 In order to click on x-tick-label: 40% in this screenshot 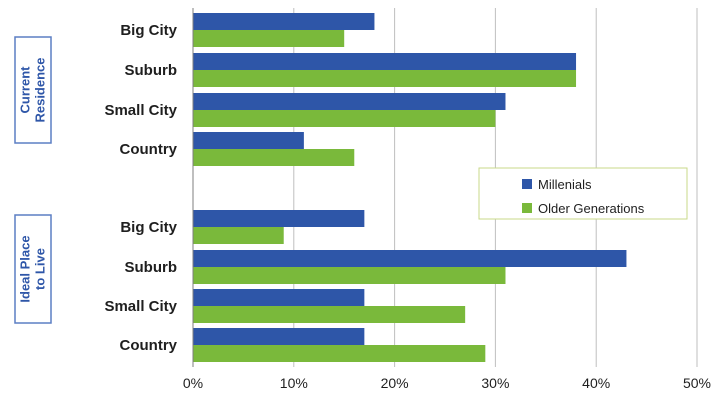, I will do `click(596, 383)`.